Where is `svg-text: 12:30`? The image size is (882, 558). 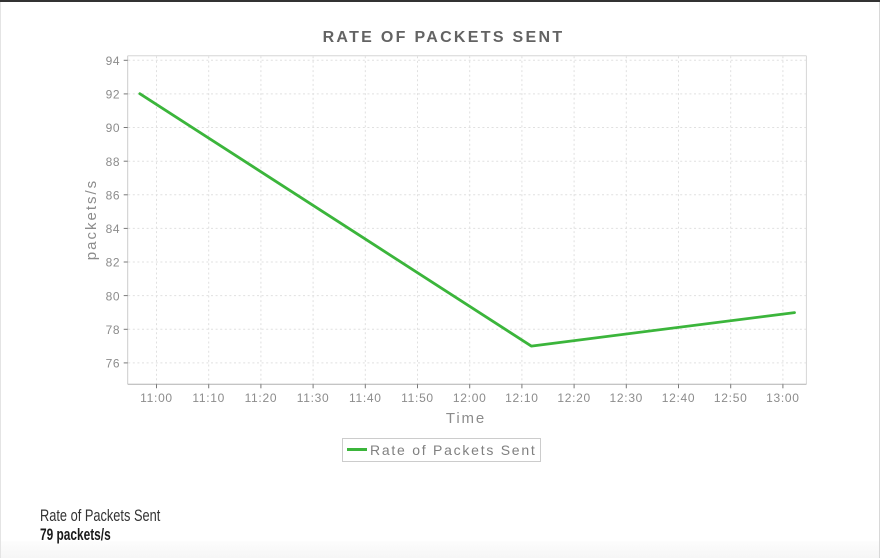 svg-text: 12:30 is located at coordinates (627, 398).